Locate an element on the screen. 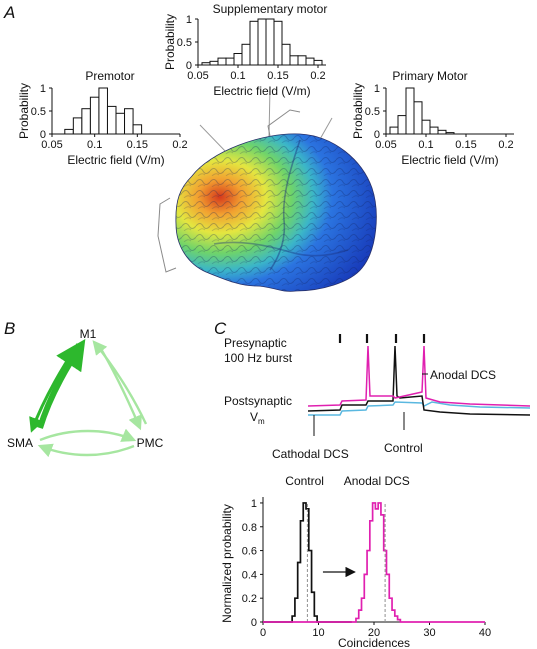  coincidence-y-label: Normalized probability is located at coordinates (227, 563).